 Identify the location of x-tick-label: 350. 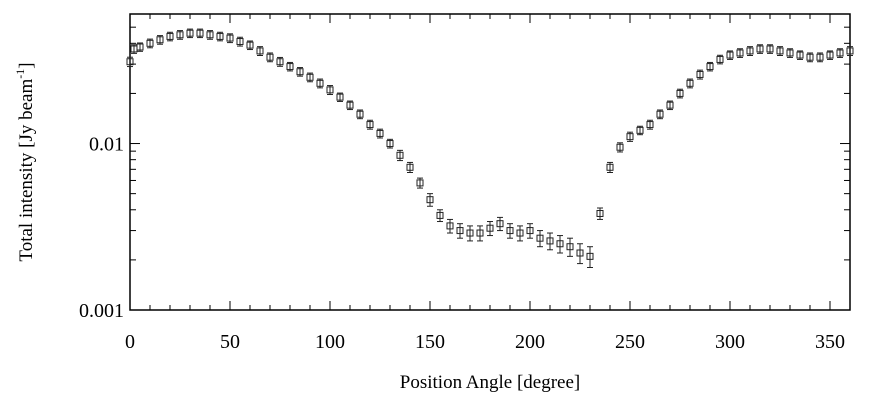
(830, 342).